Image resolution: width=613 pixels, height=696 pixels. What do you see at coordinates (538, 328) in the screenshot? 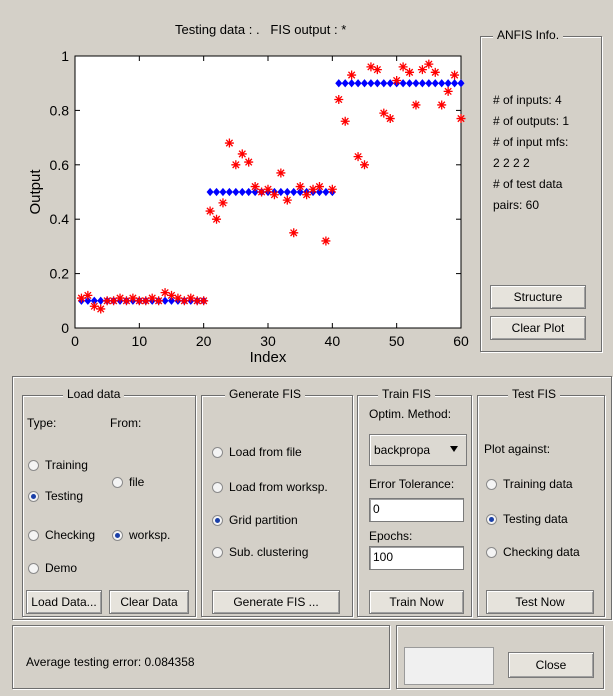
I see `clear-plot-button: Clear Plot` at bounding box center [538, 328].